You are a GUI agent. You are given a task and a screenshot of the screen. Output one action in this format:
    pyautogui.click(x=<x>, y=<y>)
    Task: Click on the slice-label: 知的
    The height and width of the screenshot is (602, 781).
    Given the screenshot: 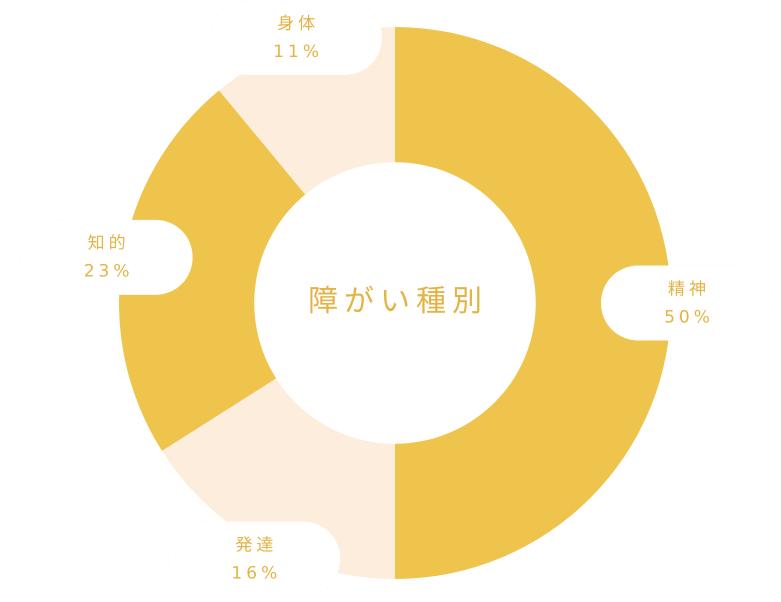 What is the action you would take?
    pyautogui.click(x=109, y=244)
    